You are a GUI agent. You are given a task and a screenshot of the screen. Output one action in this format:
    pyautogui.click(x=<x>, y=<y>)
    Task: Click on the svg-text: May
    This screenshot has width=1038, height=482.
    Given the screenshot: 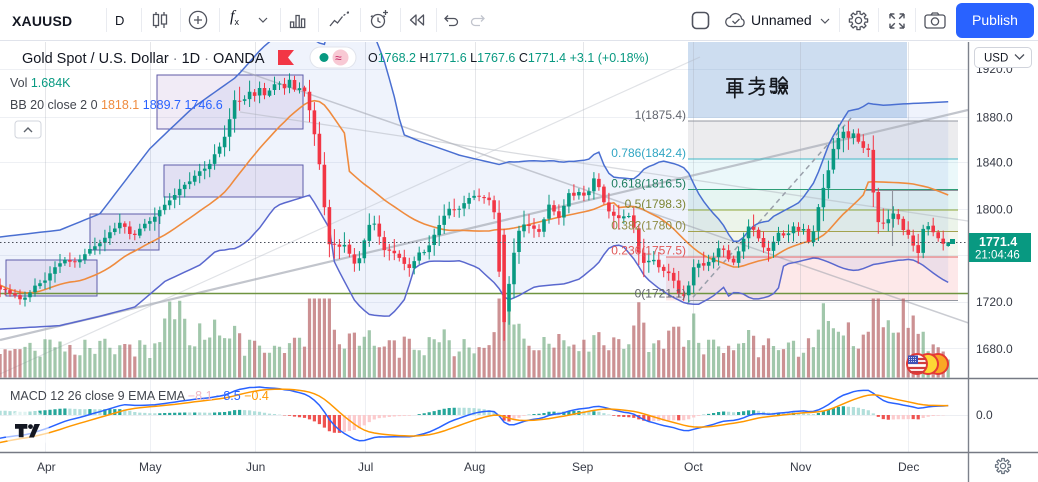 What is the action you would take?
    pyautogui.click(x=150, y=467)
    